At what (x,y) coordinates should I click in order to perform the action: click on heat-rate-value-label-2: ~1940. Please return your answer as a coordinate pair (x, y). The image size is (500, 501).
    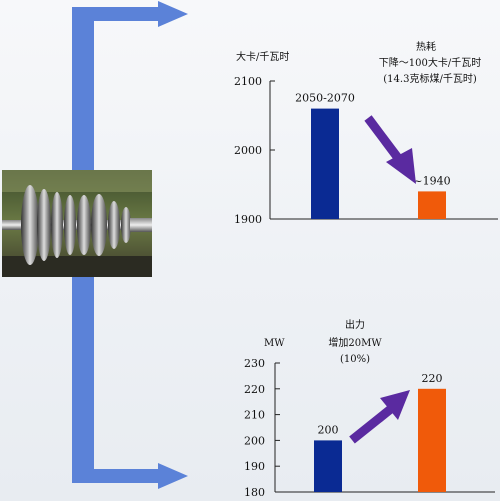
    Looking at the image, I should click on (431, 180).